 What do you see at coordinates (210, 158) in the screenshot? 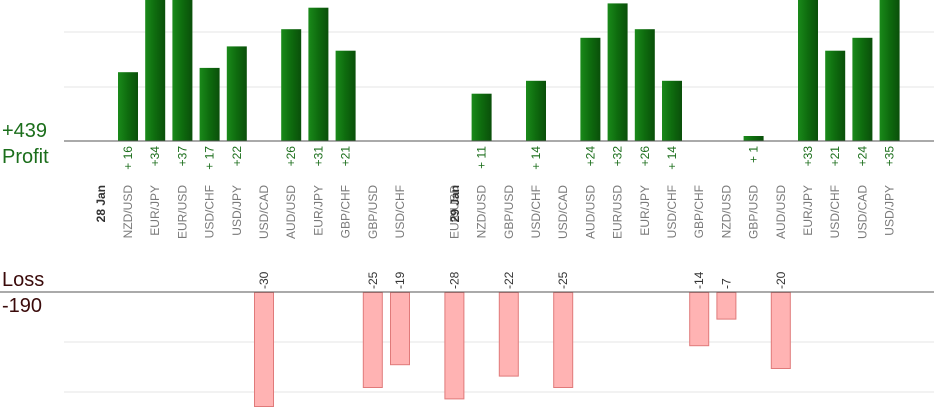
I see `profit-value-label: + 17` at bounding box center [210, 158].